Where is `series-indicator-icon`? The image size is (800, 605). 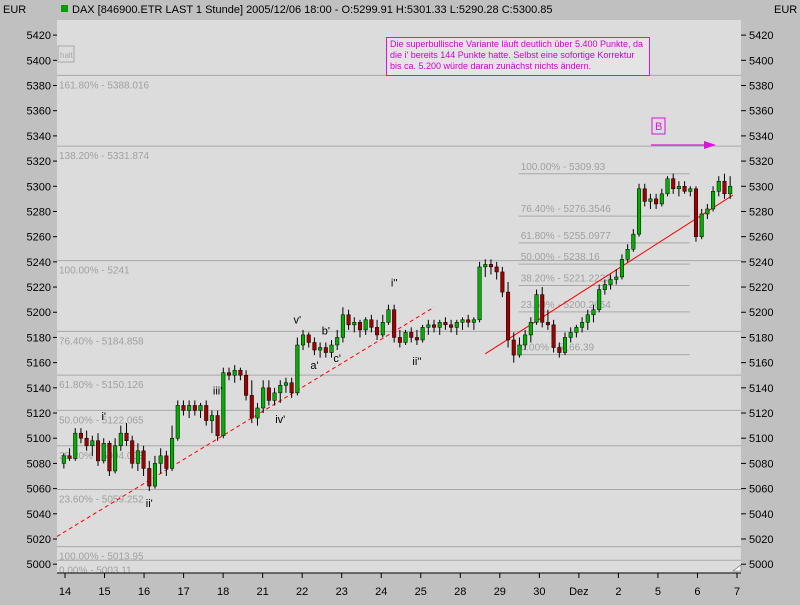 series-indicator-icon is located at coordinates (64, 8).